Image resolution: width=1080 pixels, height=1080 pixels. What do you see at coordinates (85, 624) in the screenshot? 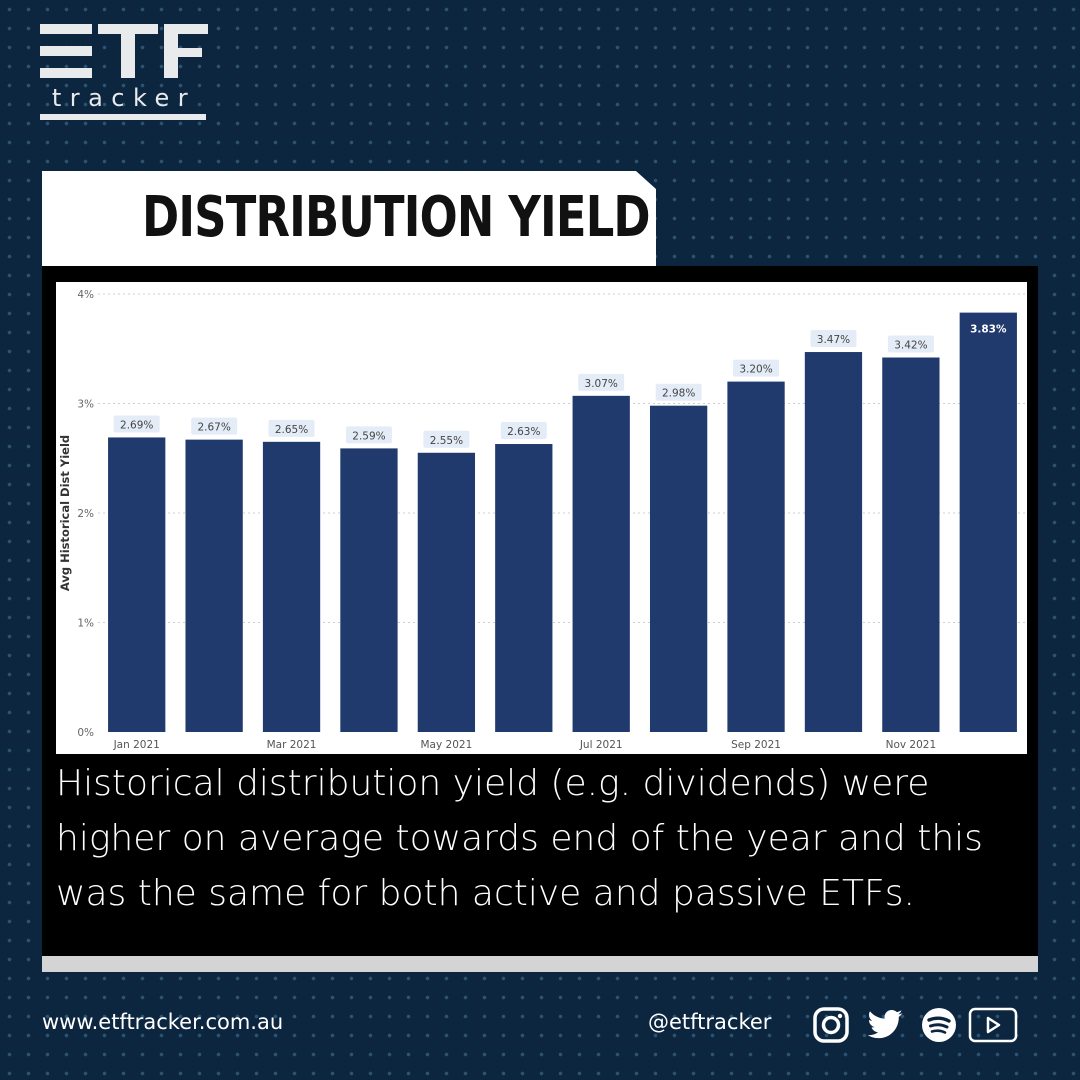
I see `y-tick-label: 1%` at bounding box center [85, 624].